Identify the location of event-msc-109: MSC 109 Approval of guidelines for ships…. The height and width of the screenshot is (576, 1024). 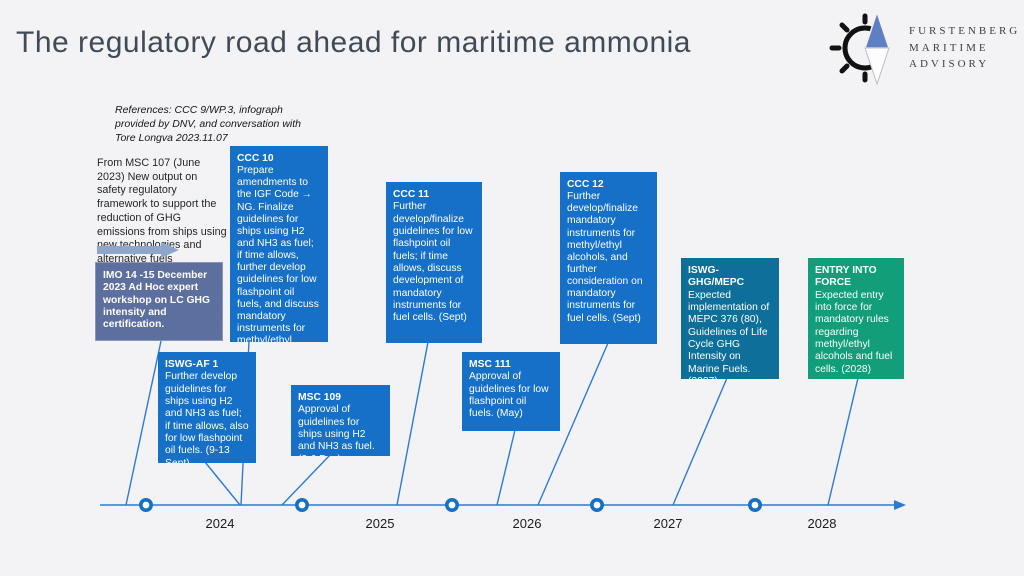
(340, 420).